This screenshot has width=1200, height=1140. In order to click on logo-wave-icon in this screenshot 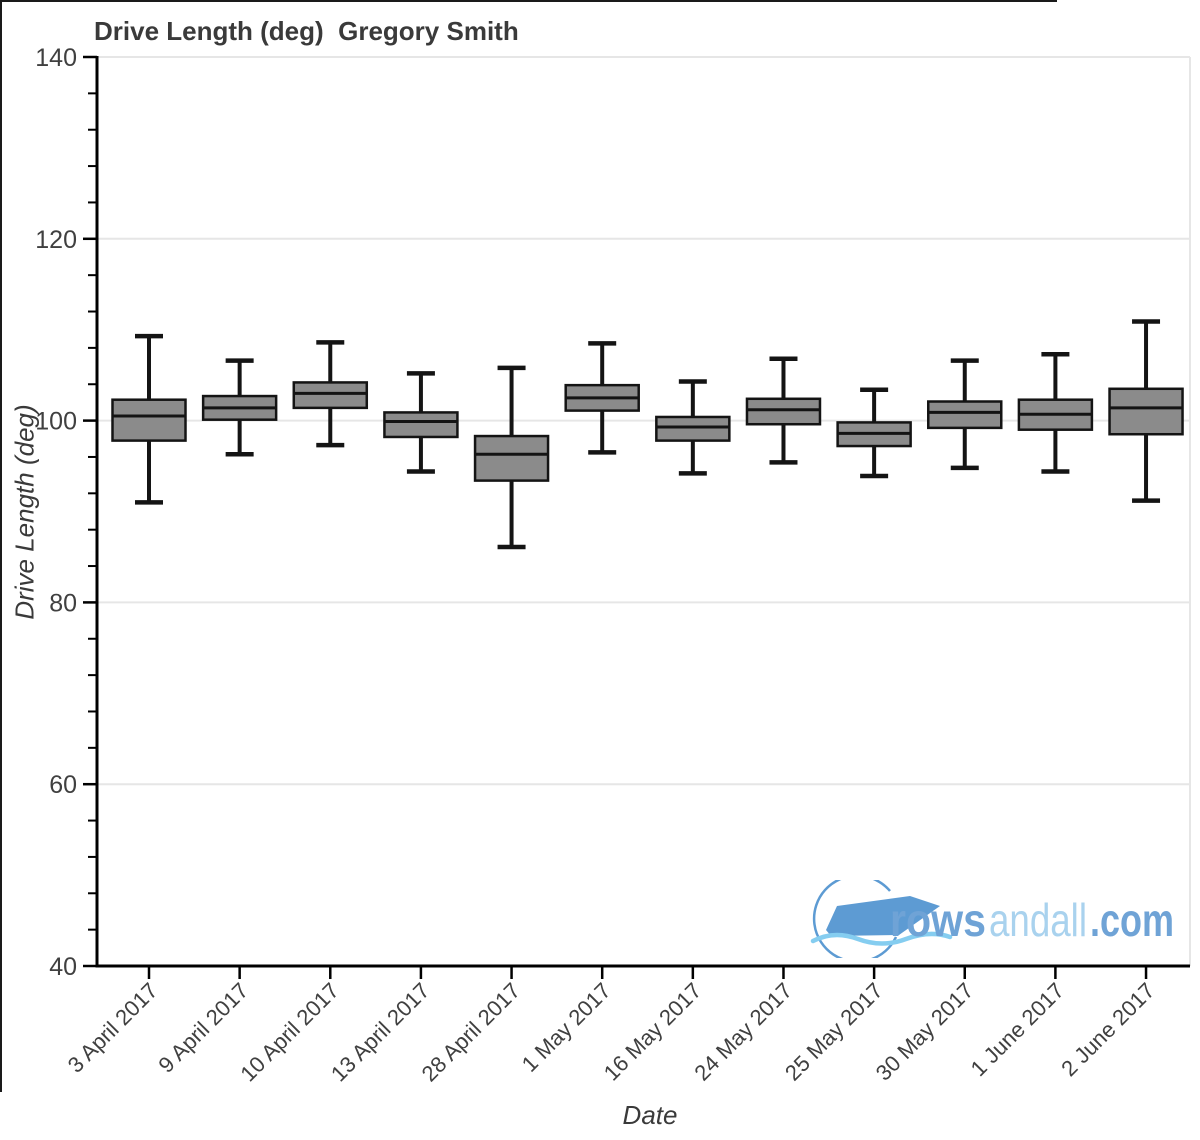, I will do `click(881, 938)`.